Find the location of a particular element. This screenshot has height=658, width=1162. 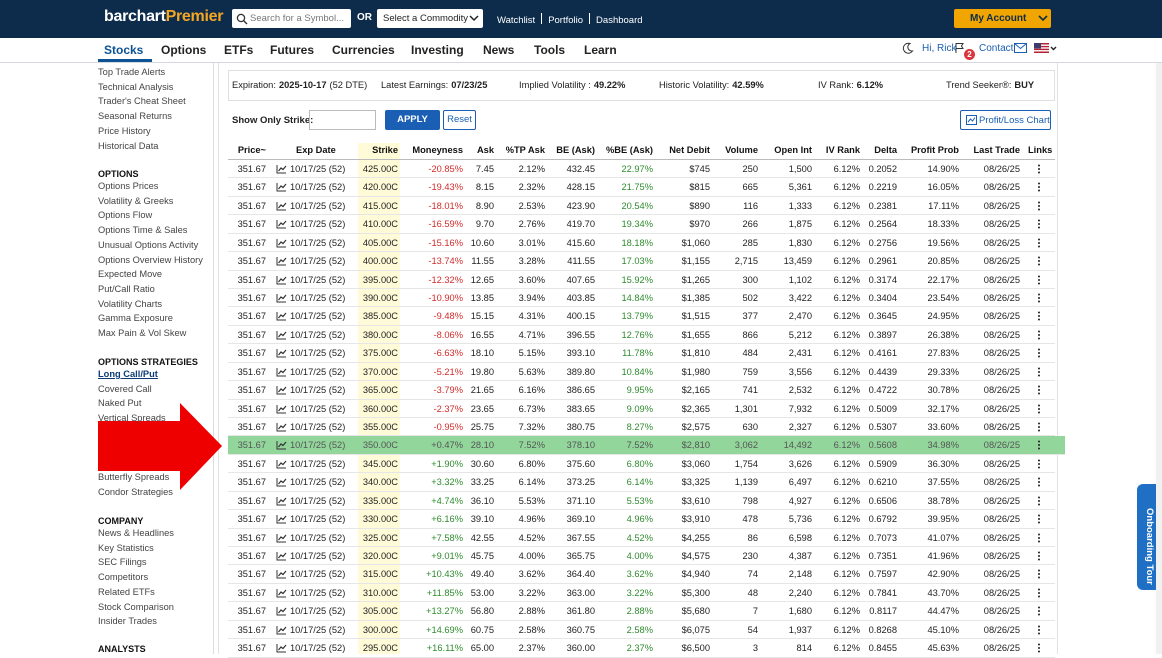

flag-icon is located at coordinates (960, 48).